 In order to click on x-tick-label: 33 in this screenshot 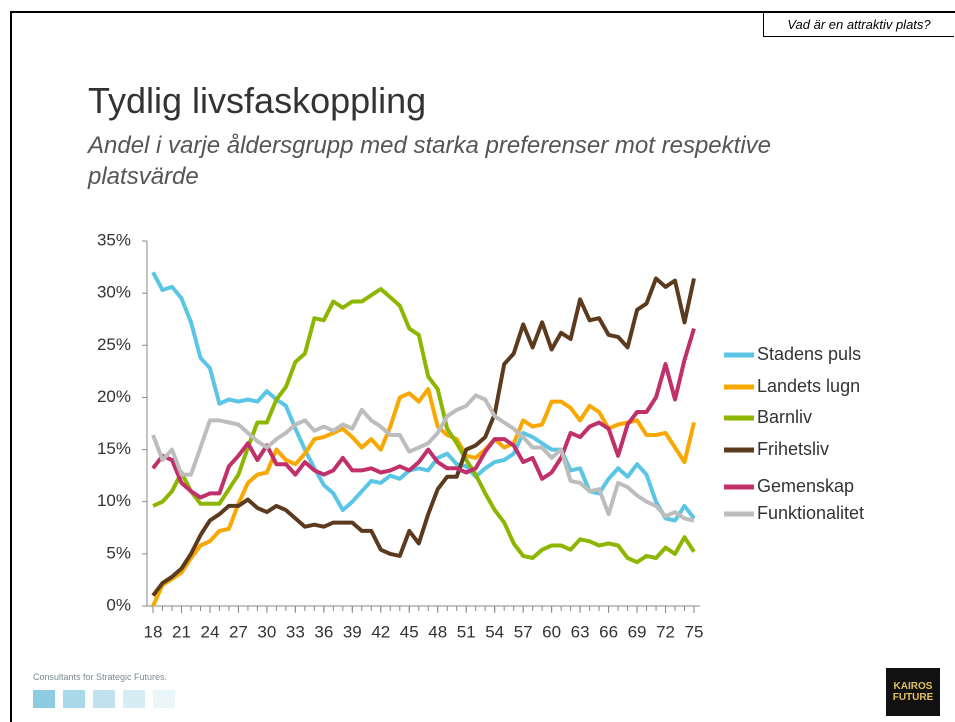, I will do `click(295, 631)`.